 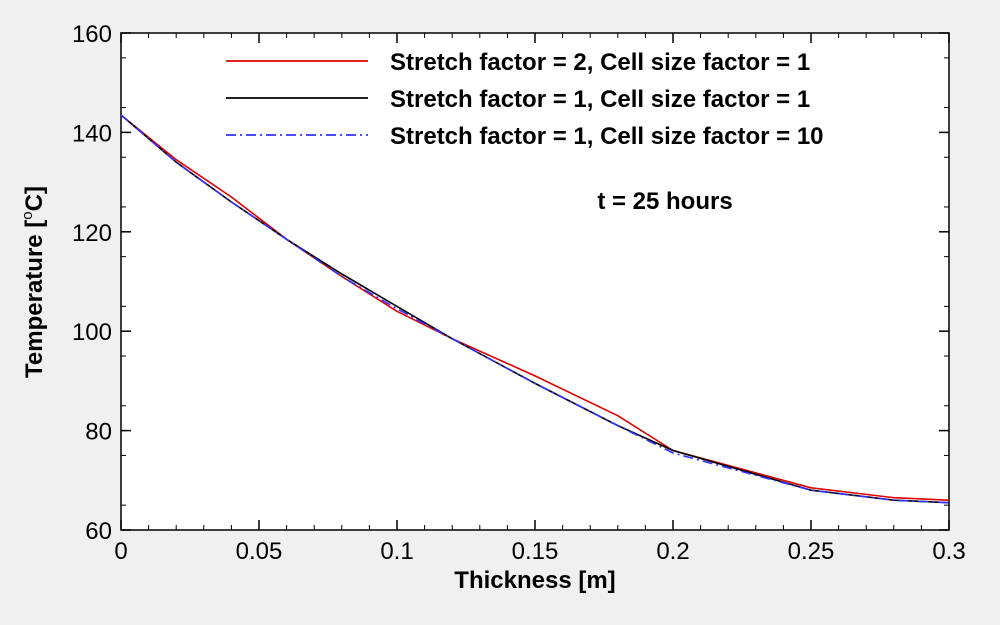 I want to click on x-tick-label: 0.05, so click(x=259, y=551).